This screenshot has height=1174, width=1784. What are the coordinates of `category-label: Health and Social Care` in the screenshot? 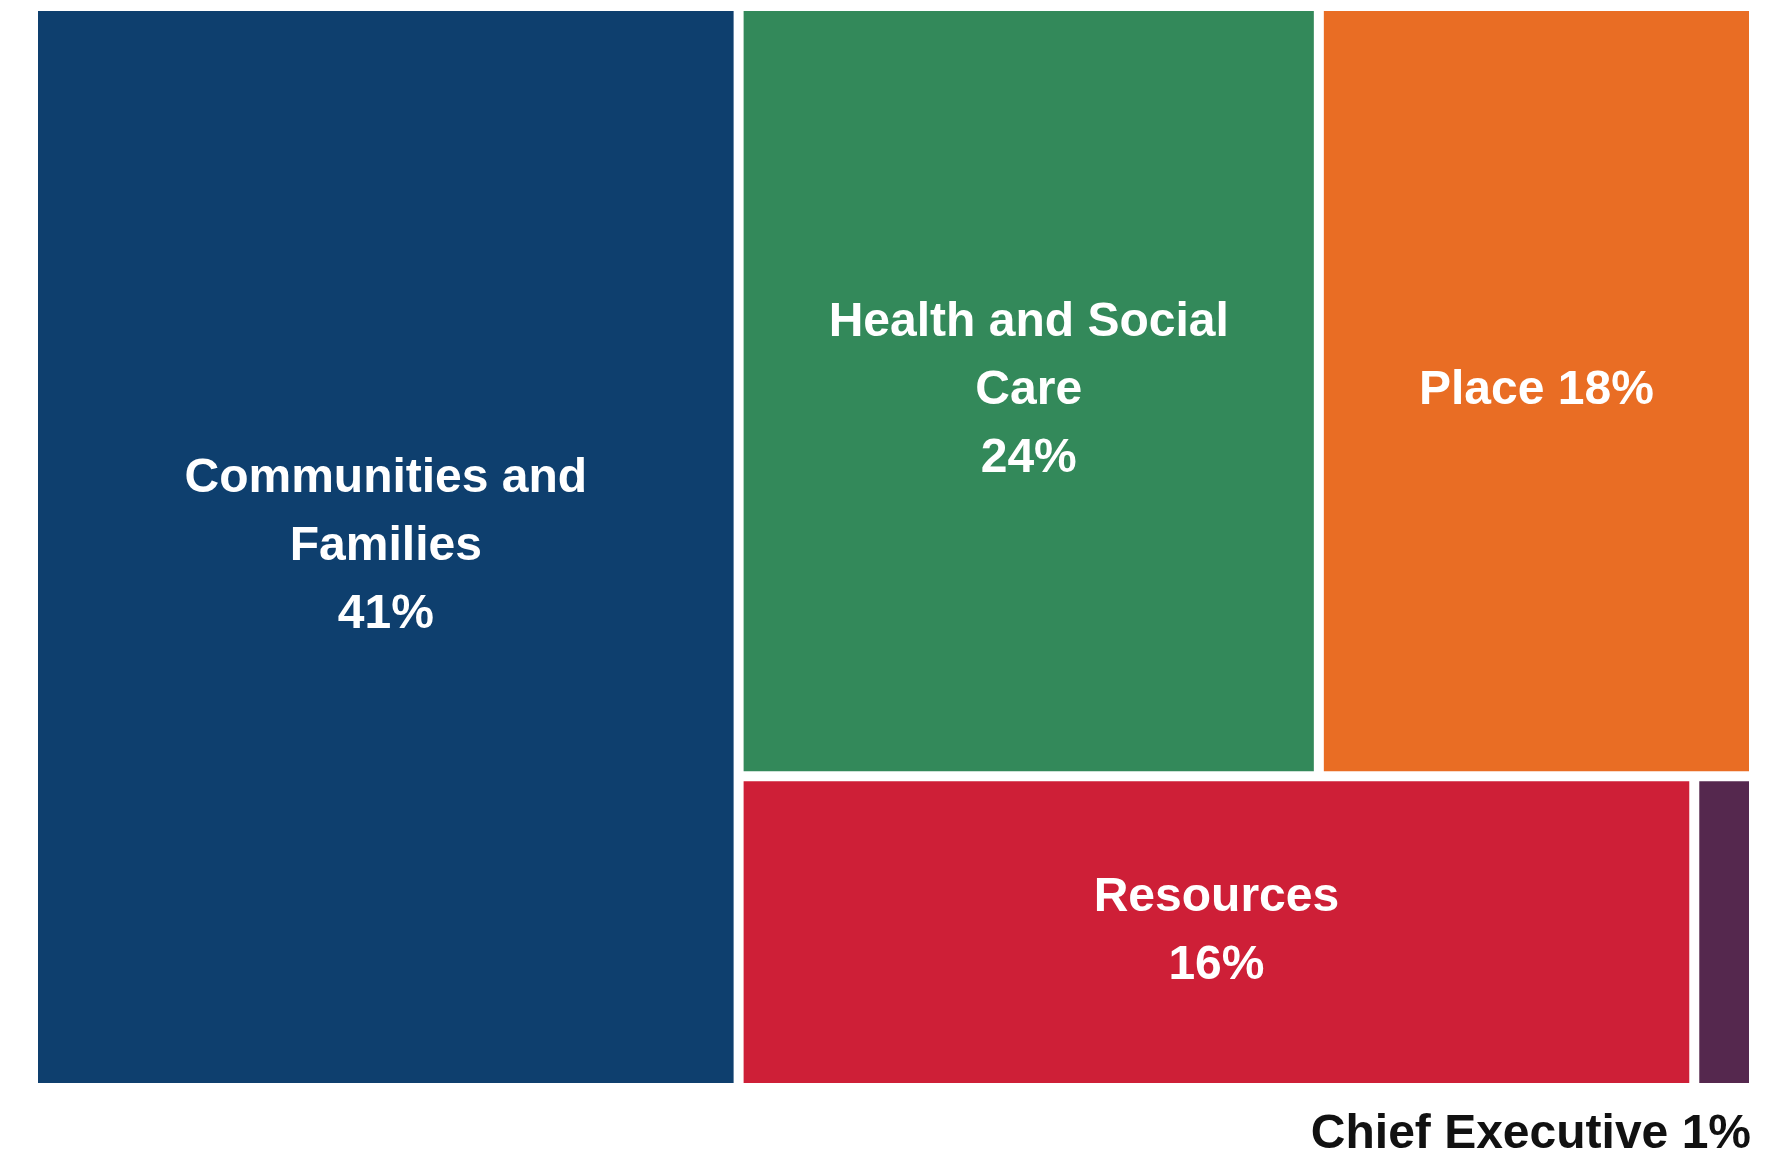 It's located at (1028, 354).